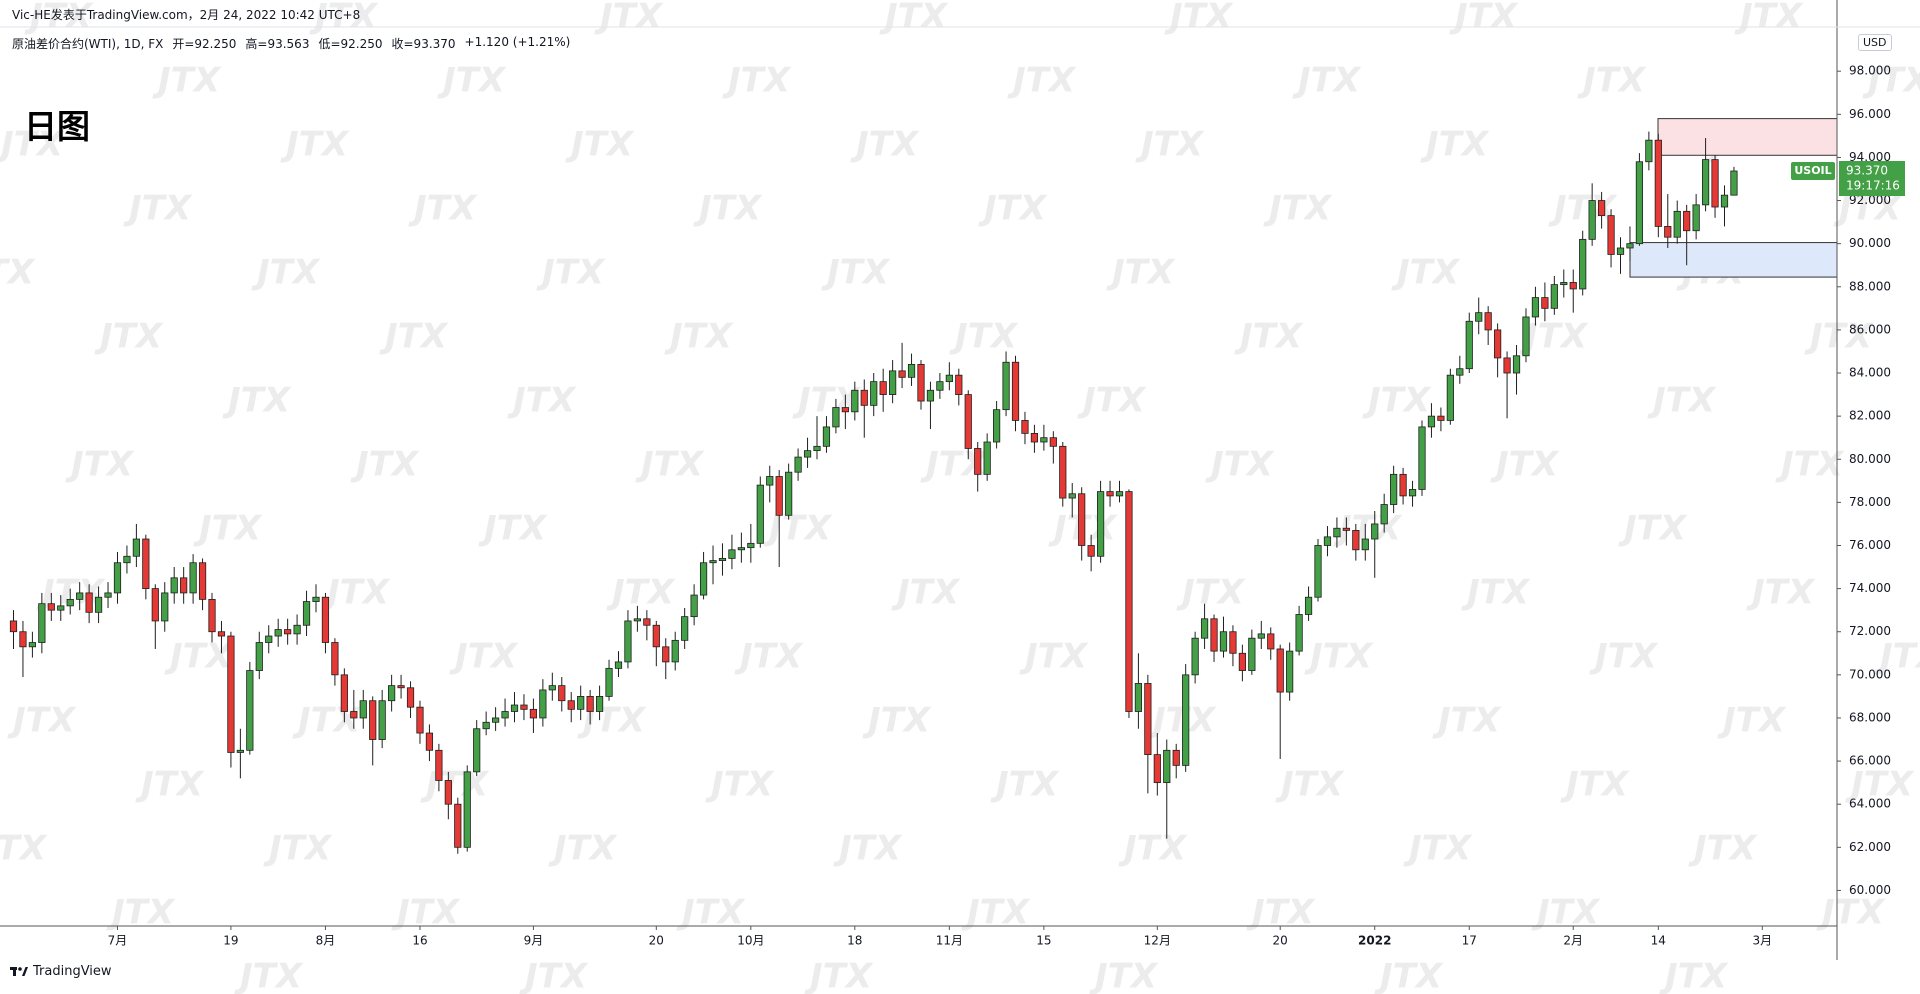 This screenshot has width=1920, height=994. Describe the element at coordinates (517, 42) in the screenshot. I see `ohlc-change: +1.120 (+1.21%)` at that location.